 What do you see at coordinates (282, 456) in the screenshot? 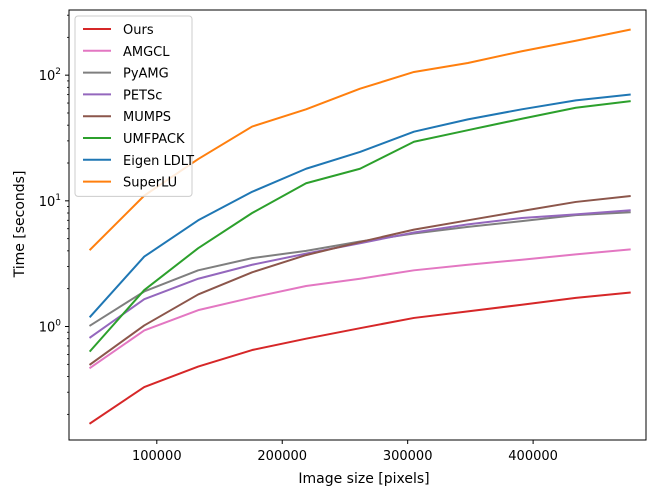
I see `x-tick-label: 200000` at bounding box center [282, 456].